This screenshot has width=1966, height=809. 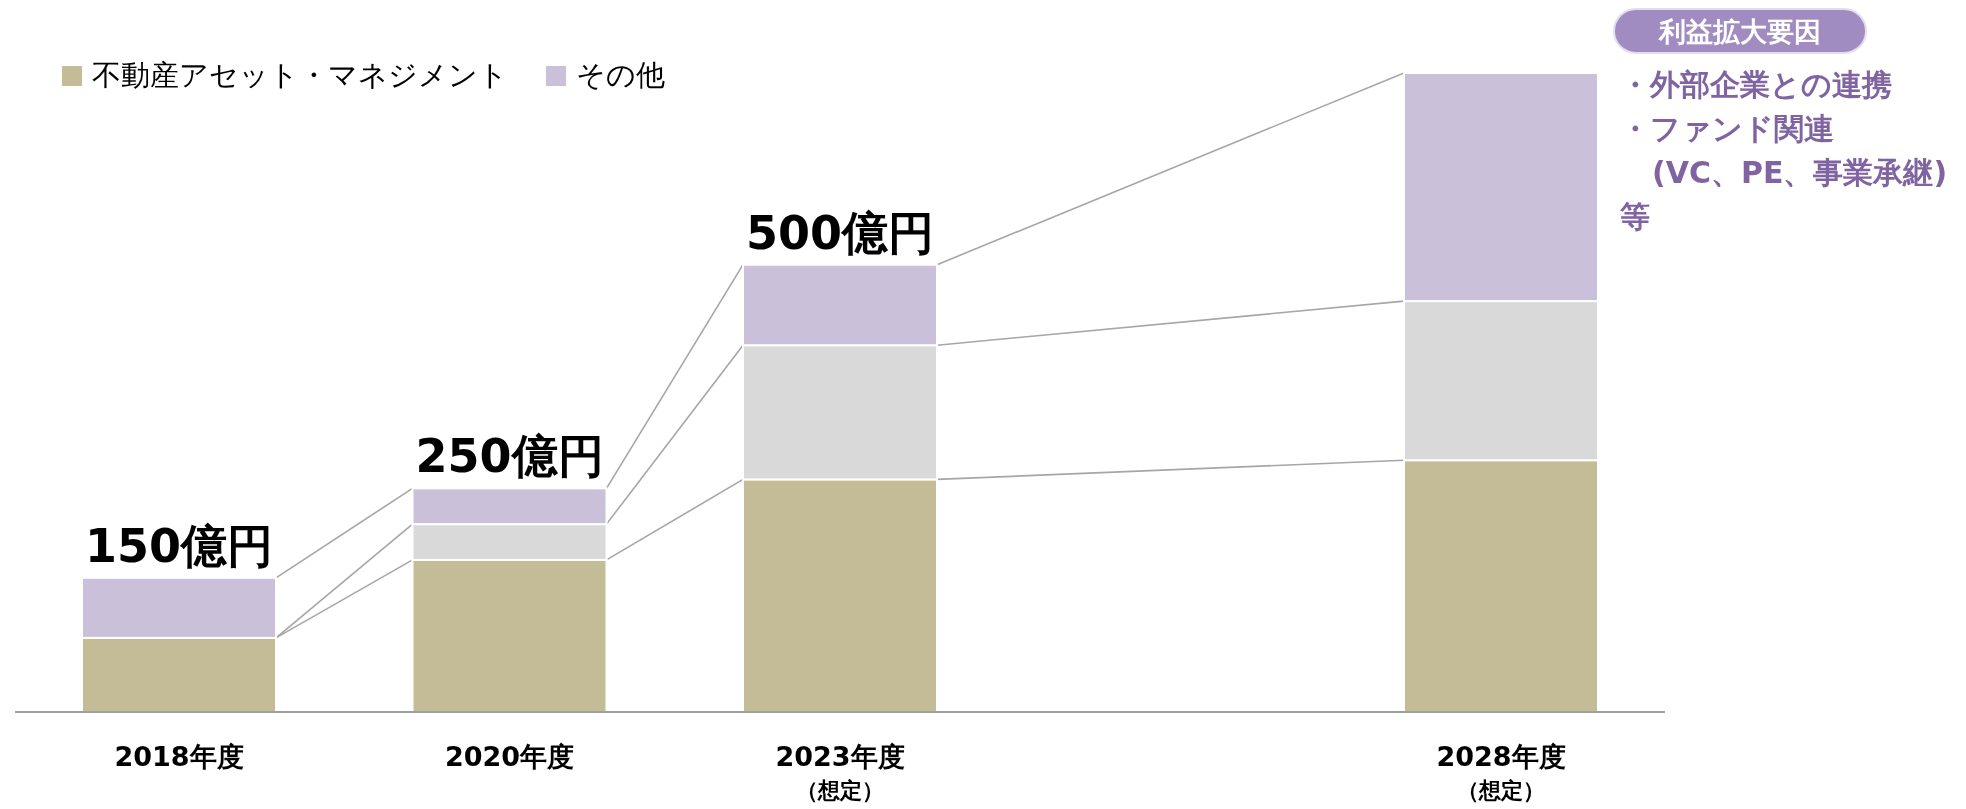 What do you see at coordinates (1634, 216) in the screenshot?
I see `annotation: 等` at bounding box center [1634, 216].